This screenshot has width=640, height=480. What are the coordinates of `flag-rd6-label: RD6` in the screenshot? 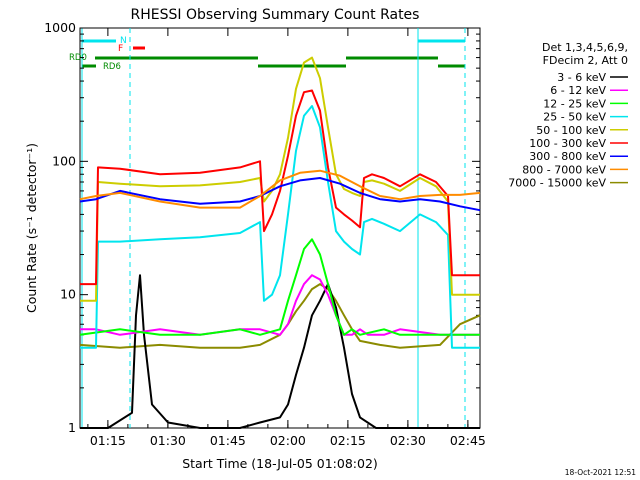 It's located at (112, 67).